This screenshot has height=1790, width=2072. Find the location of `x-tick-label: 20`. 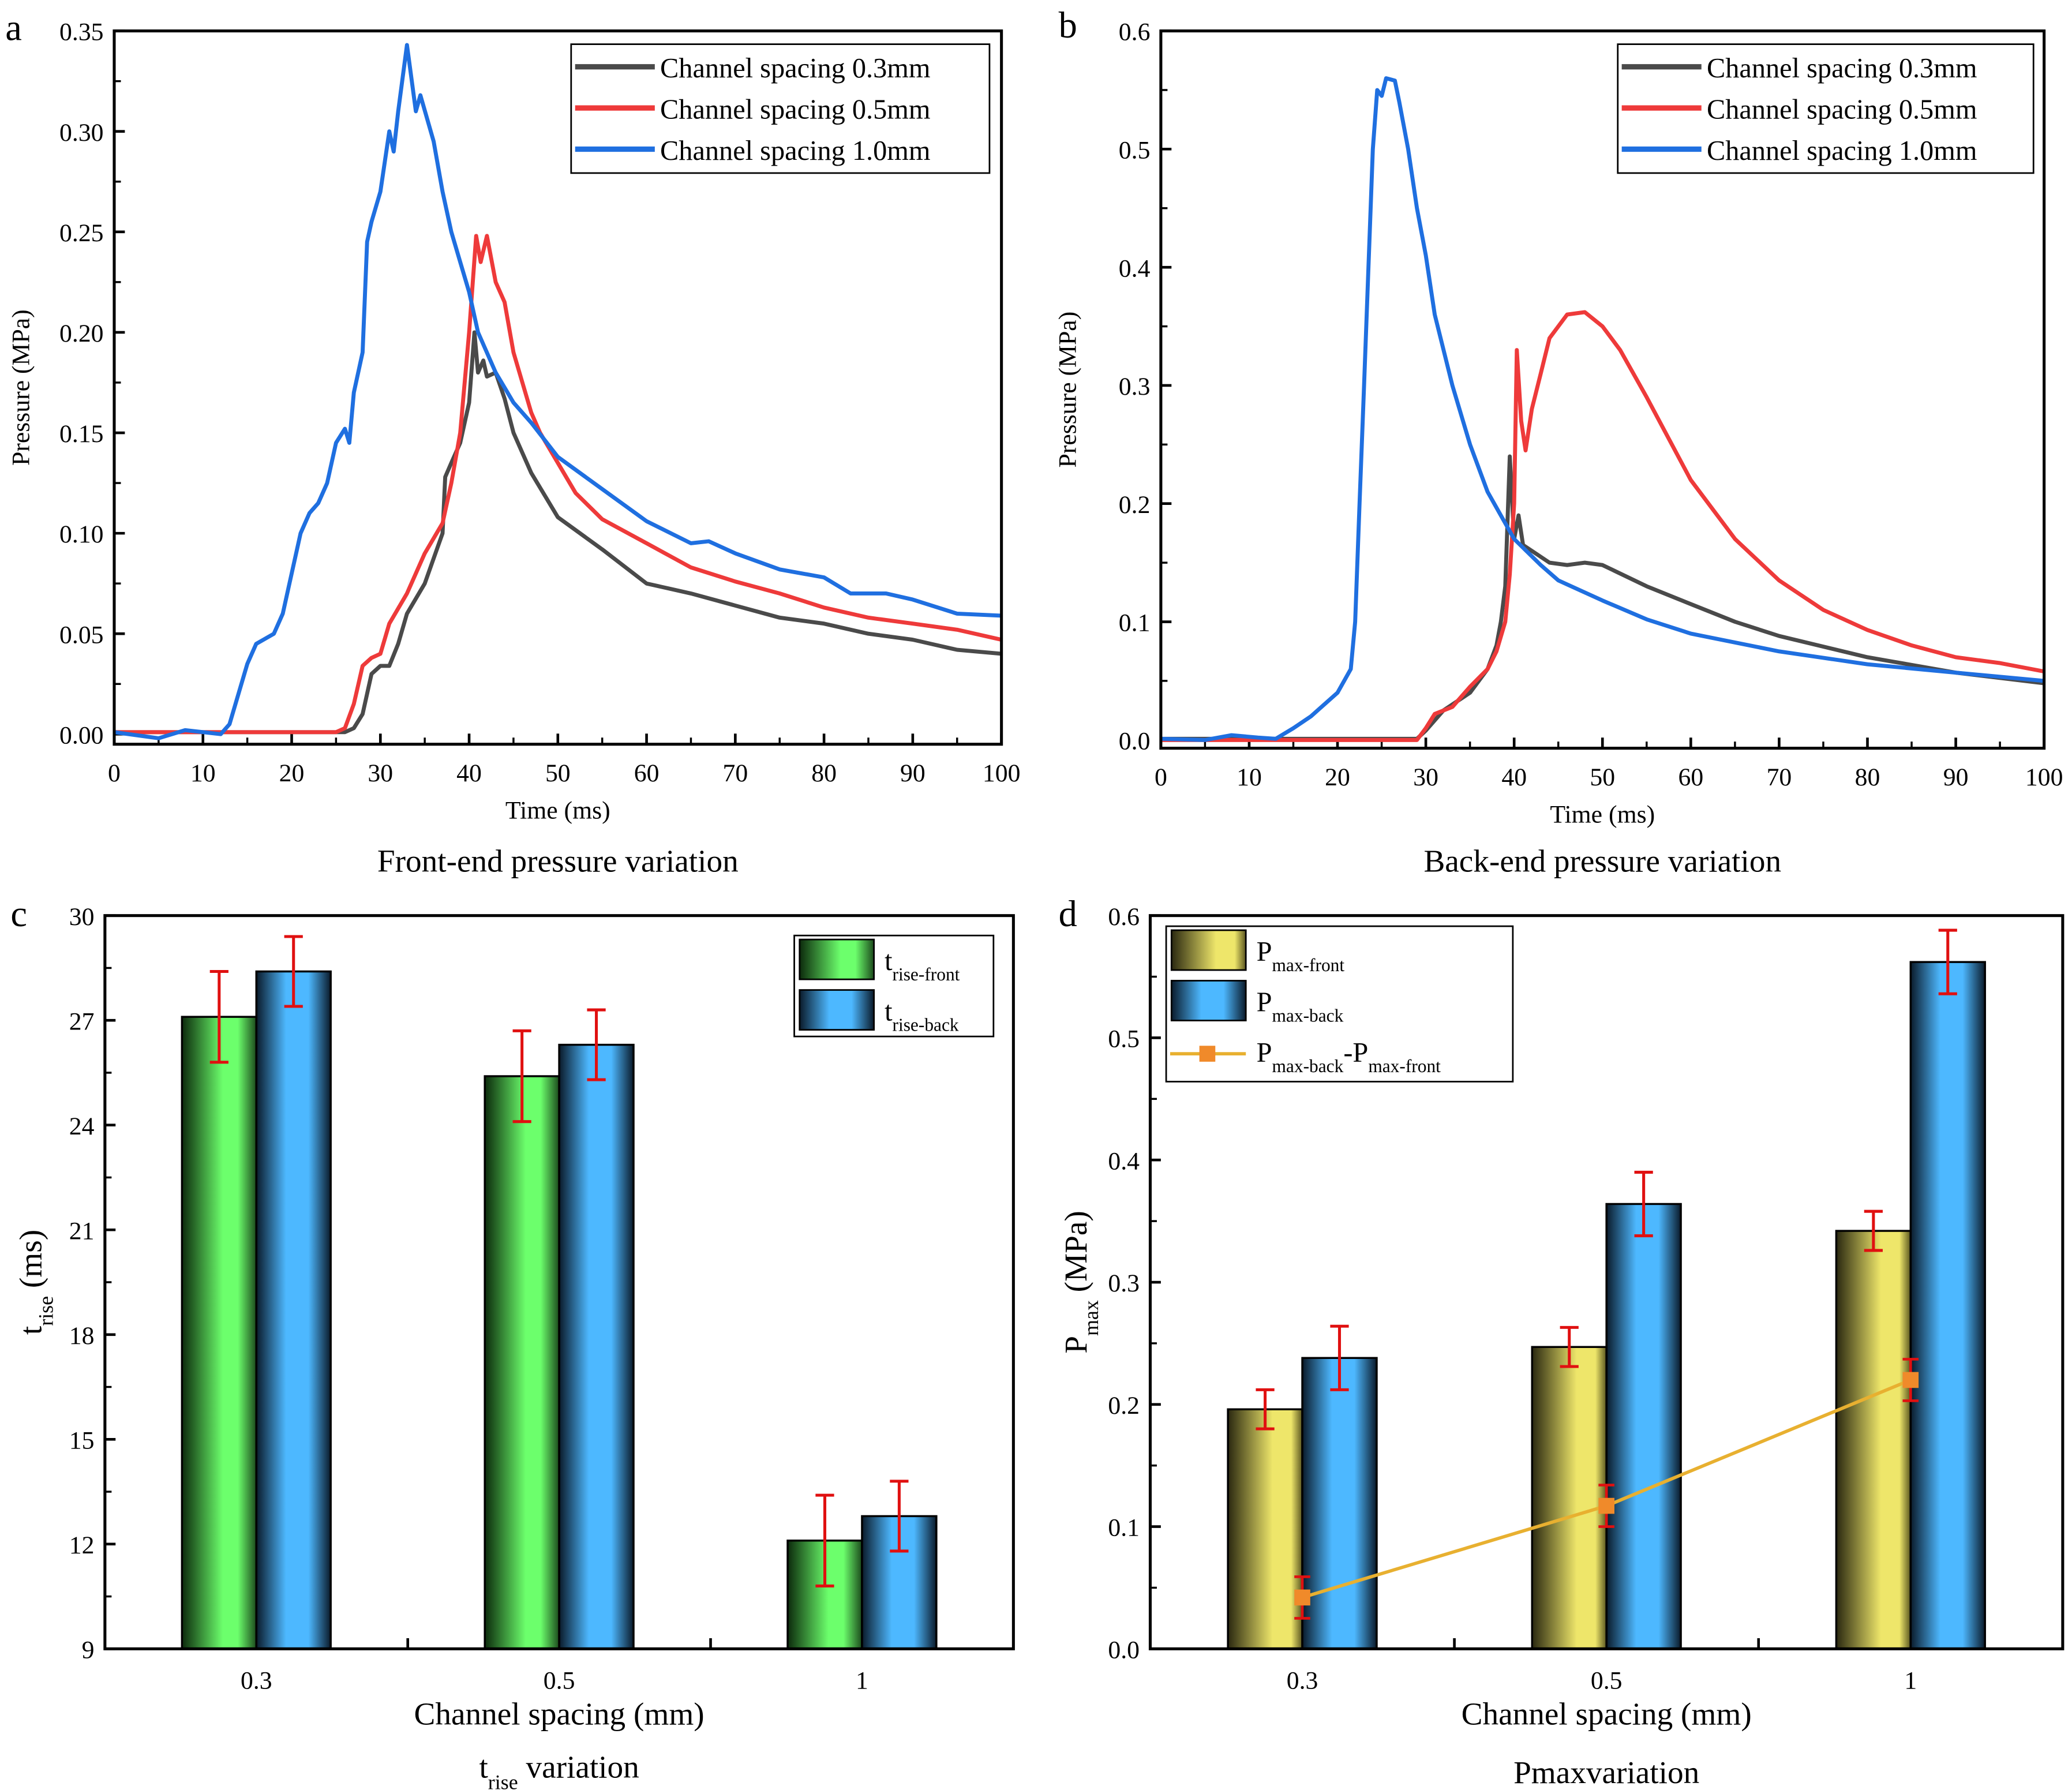

x-tick-label: 20 is located at coordinates (292, 773).